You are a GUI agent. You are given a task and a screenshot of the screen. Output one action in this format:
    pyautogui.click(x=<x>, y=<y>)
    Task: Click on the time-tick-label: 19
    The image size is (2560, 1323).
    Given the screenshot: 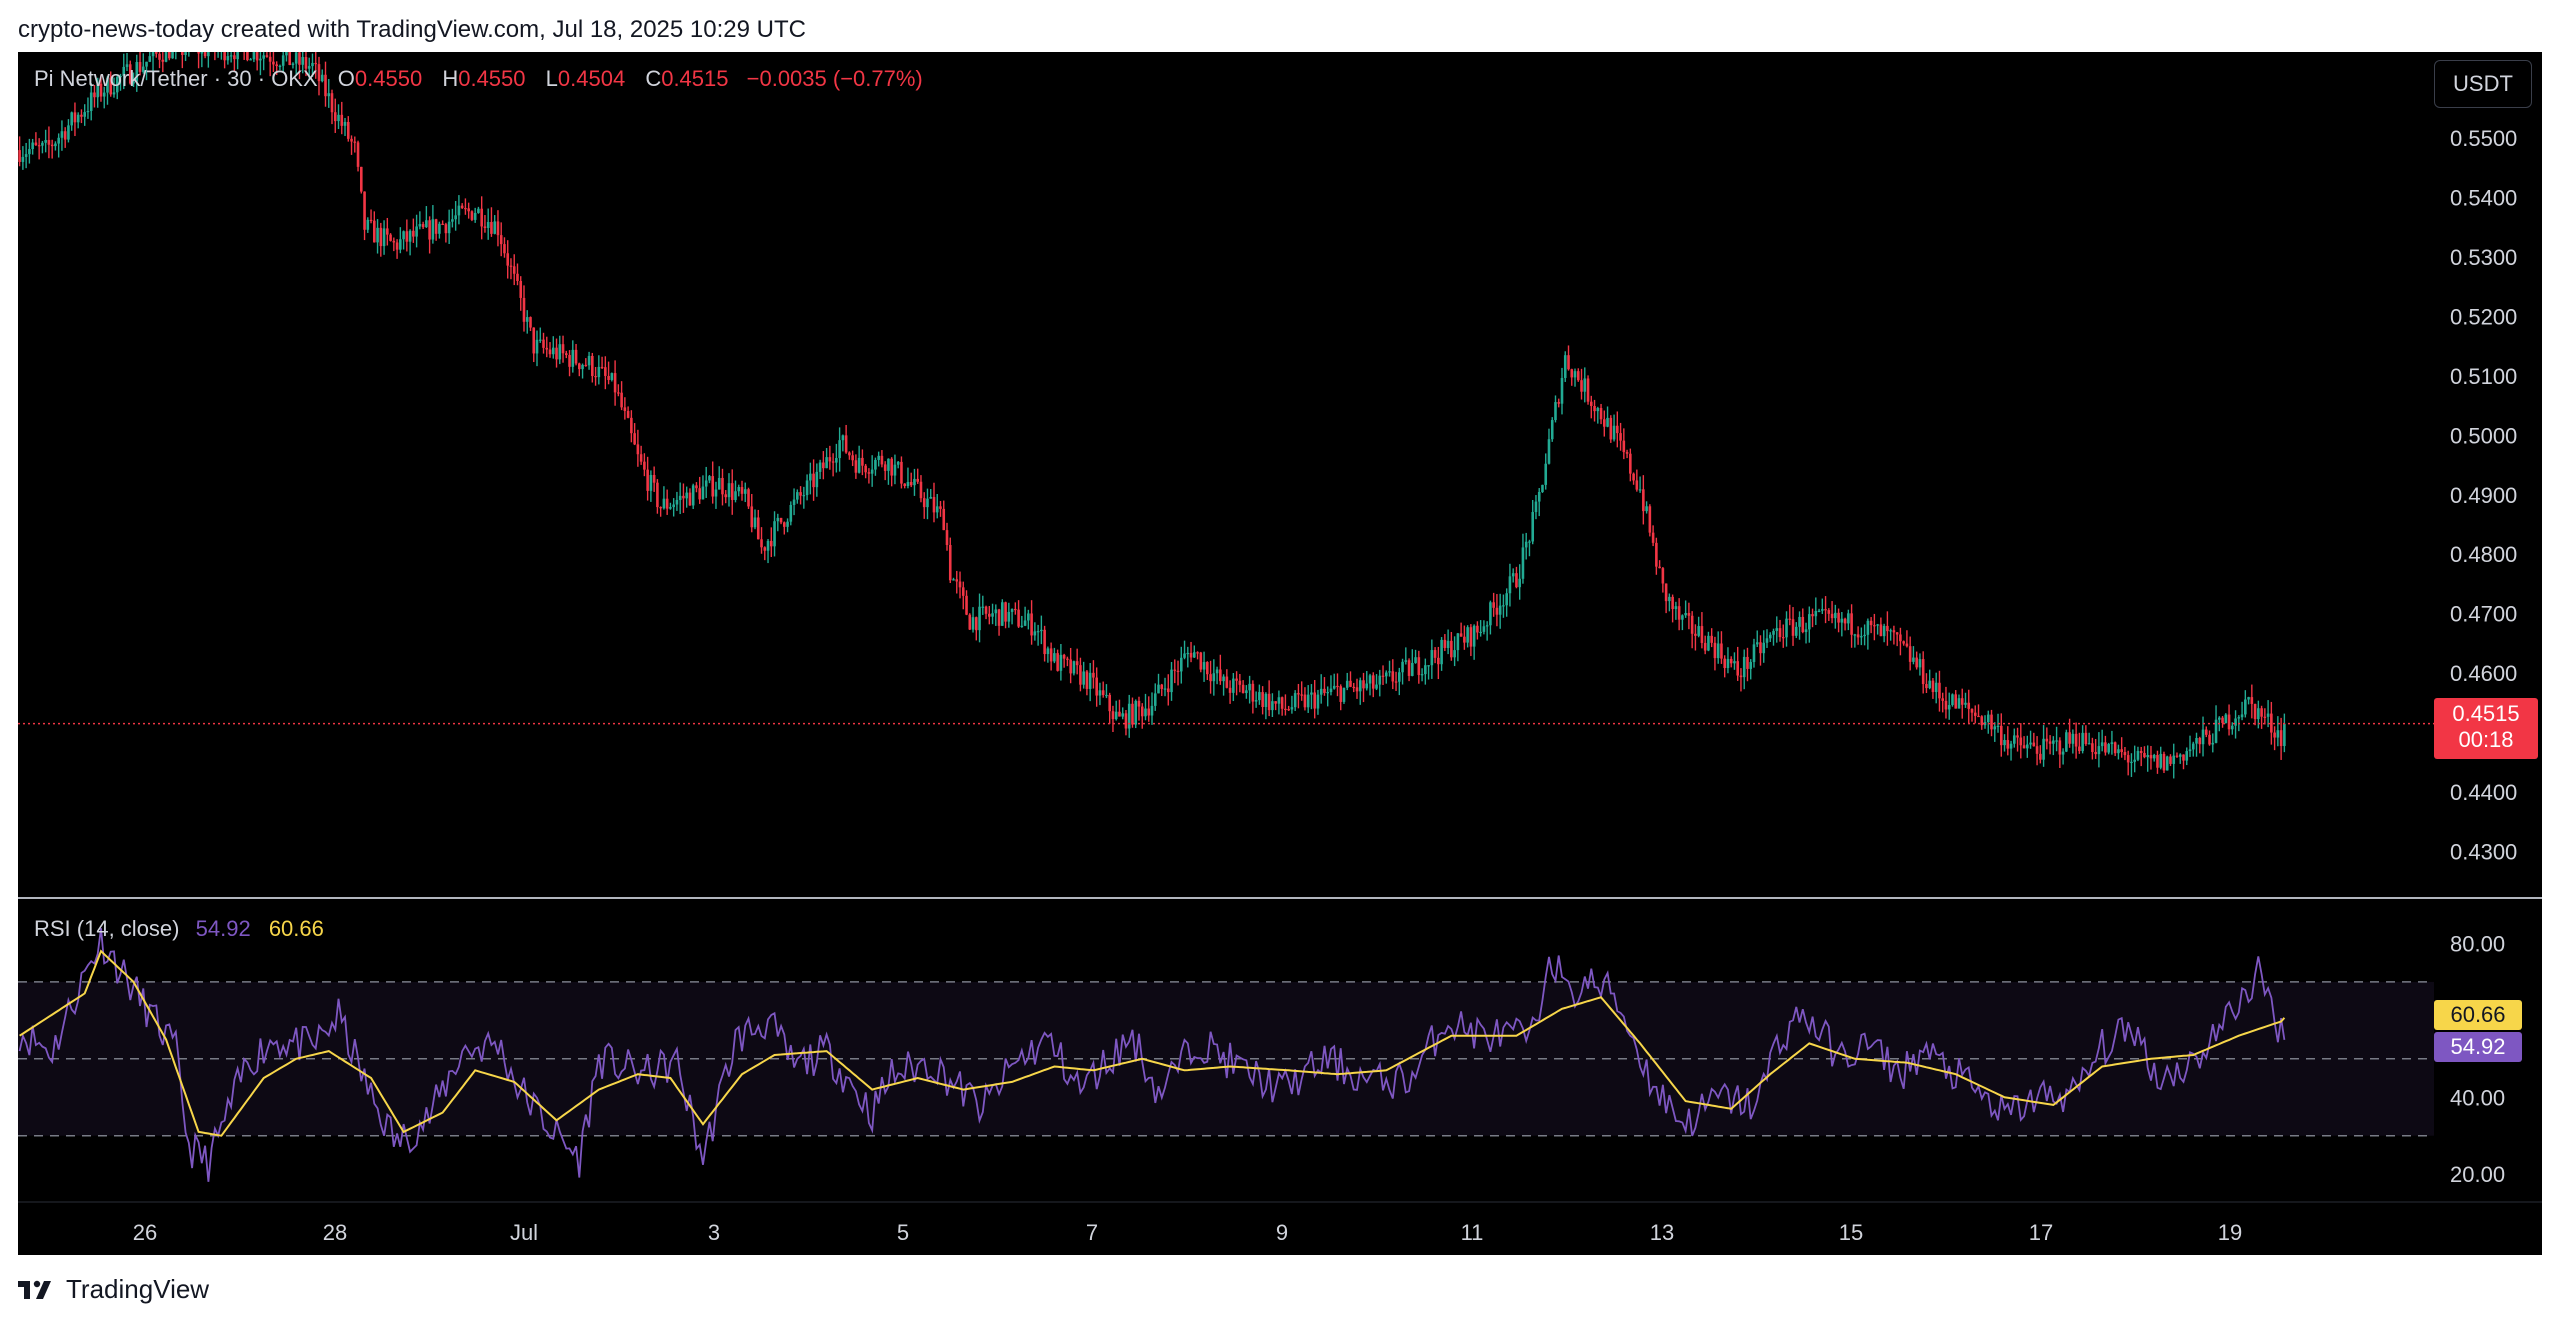 What is the action you would take?
    pyautogui.click(x=2230, y=1232)
    